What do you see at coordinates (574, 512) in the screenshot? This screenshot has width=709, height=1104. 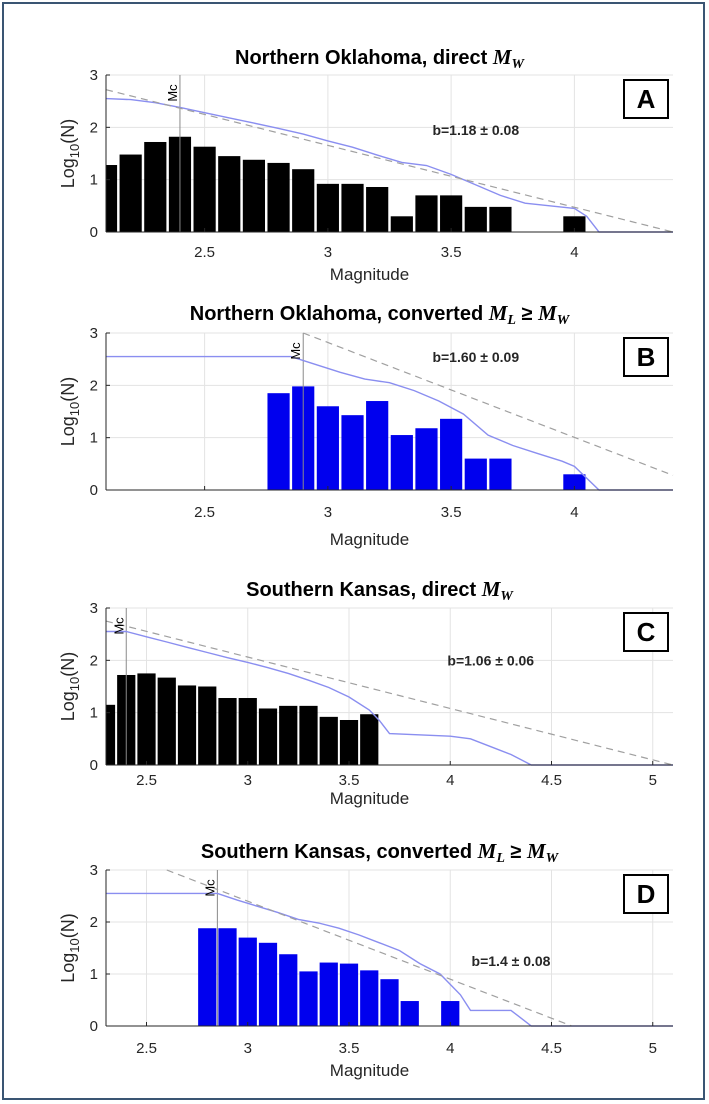 I see `x-tick-label: 4` at bounding box center [574, 512].